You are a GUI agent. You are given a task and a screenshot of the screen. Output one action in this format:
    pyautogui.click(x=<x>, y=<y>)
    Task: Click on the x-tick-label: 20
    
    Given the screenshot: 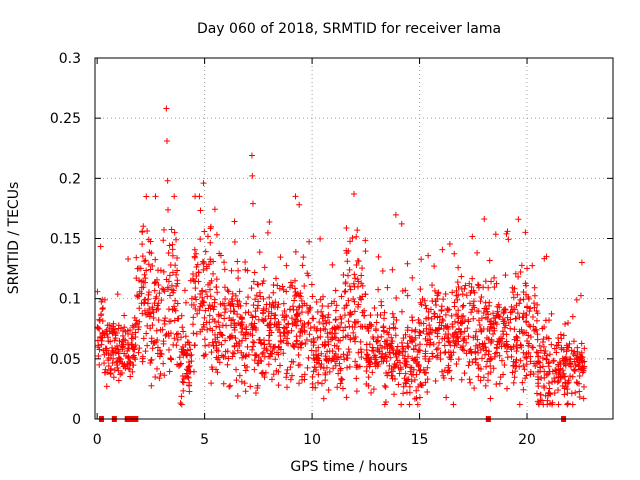 What is the action you would take?
    pyautogui.click(x=527, y=440)
    